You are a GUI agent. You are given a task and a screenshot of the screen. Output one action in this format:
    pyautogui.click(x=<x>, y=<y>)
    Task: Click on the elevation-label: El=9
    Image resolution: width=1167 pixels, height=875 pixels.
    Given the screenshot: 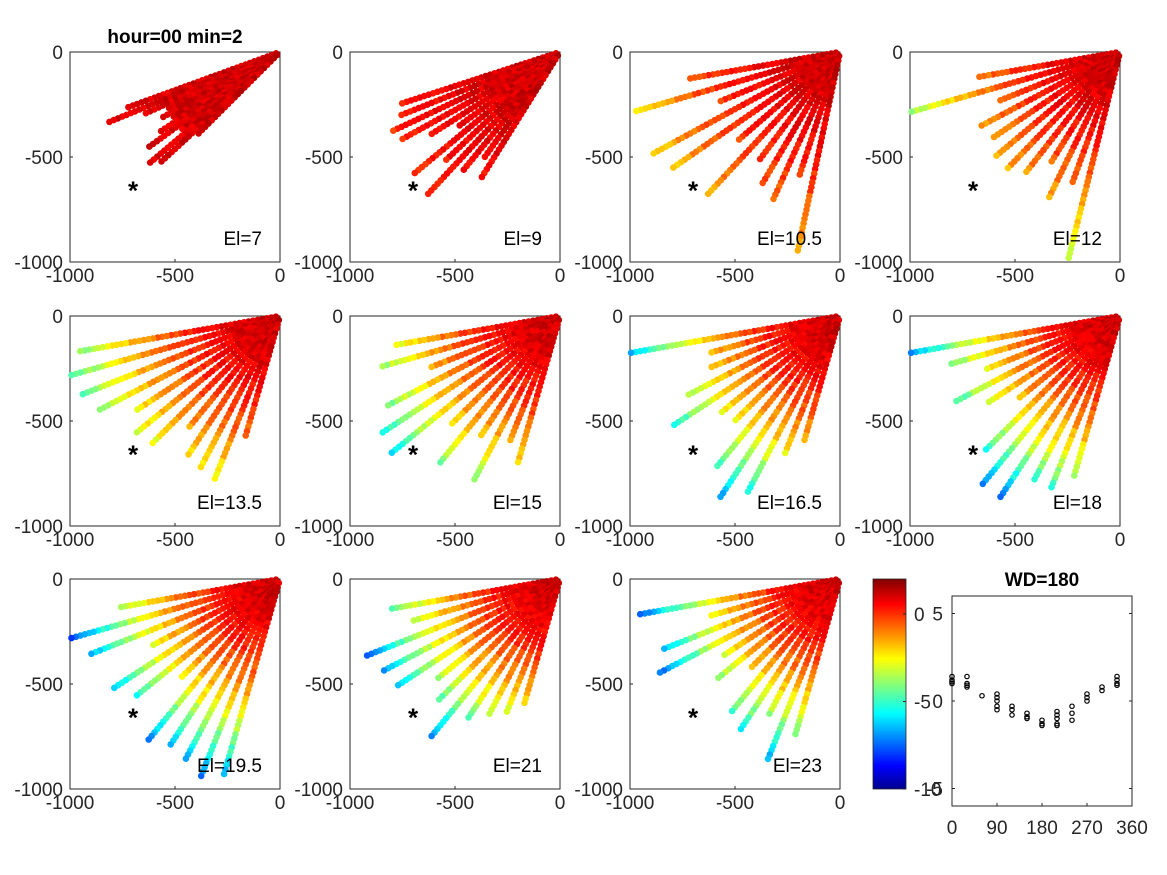 What is the action you would take?
    pyautogui.click(x=522, y=239)
    